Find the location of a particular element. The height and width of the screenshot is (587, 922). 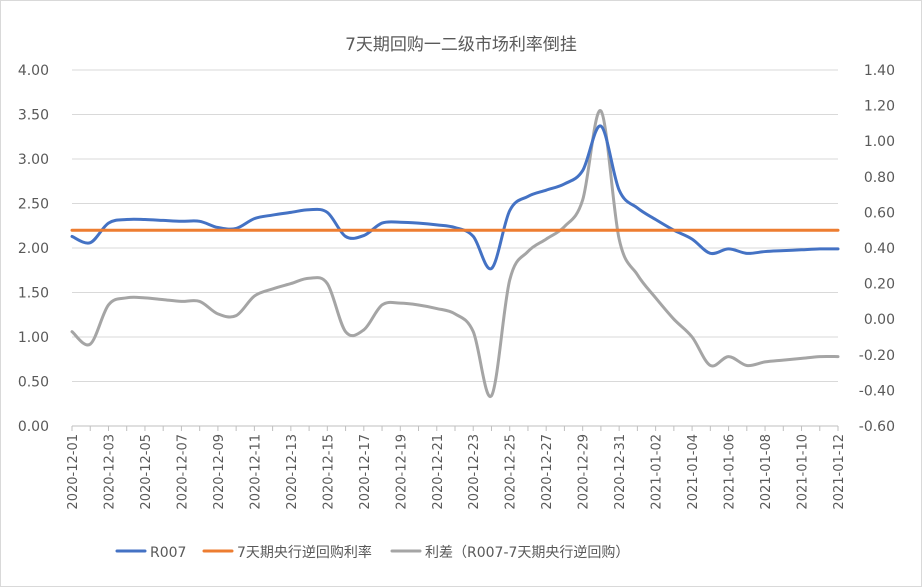

legend-label-policy-rate: 7天期央行逆回购利率 is located at coordinates (304, 552).